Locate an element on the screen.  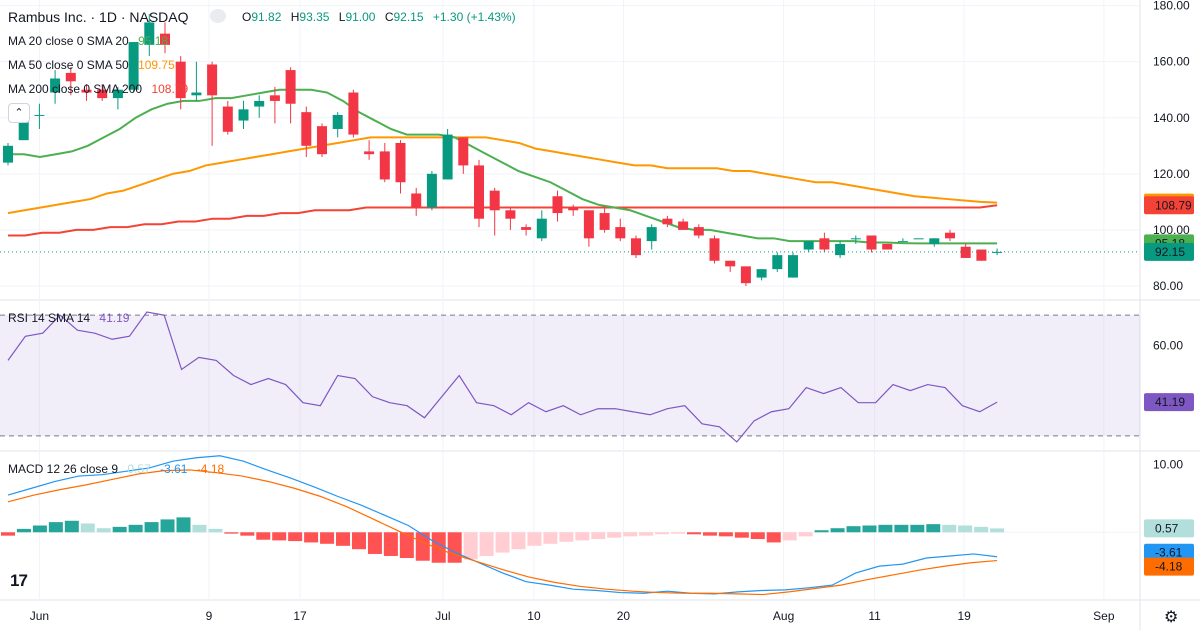
x-tick-label: 11 is located at coordinates (874, 616).